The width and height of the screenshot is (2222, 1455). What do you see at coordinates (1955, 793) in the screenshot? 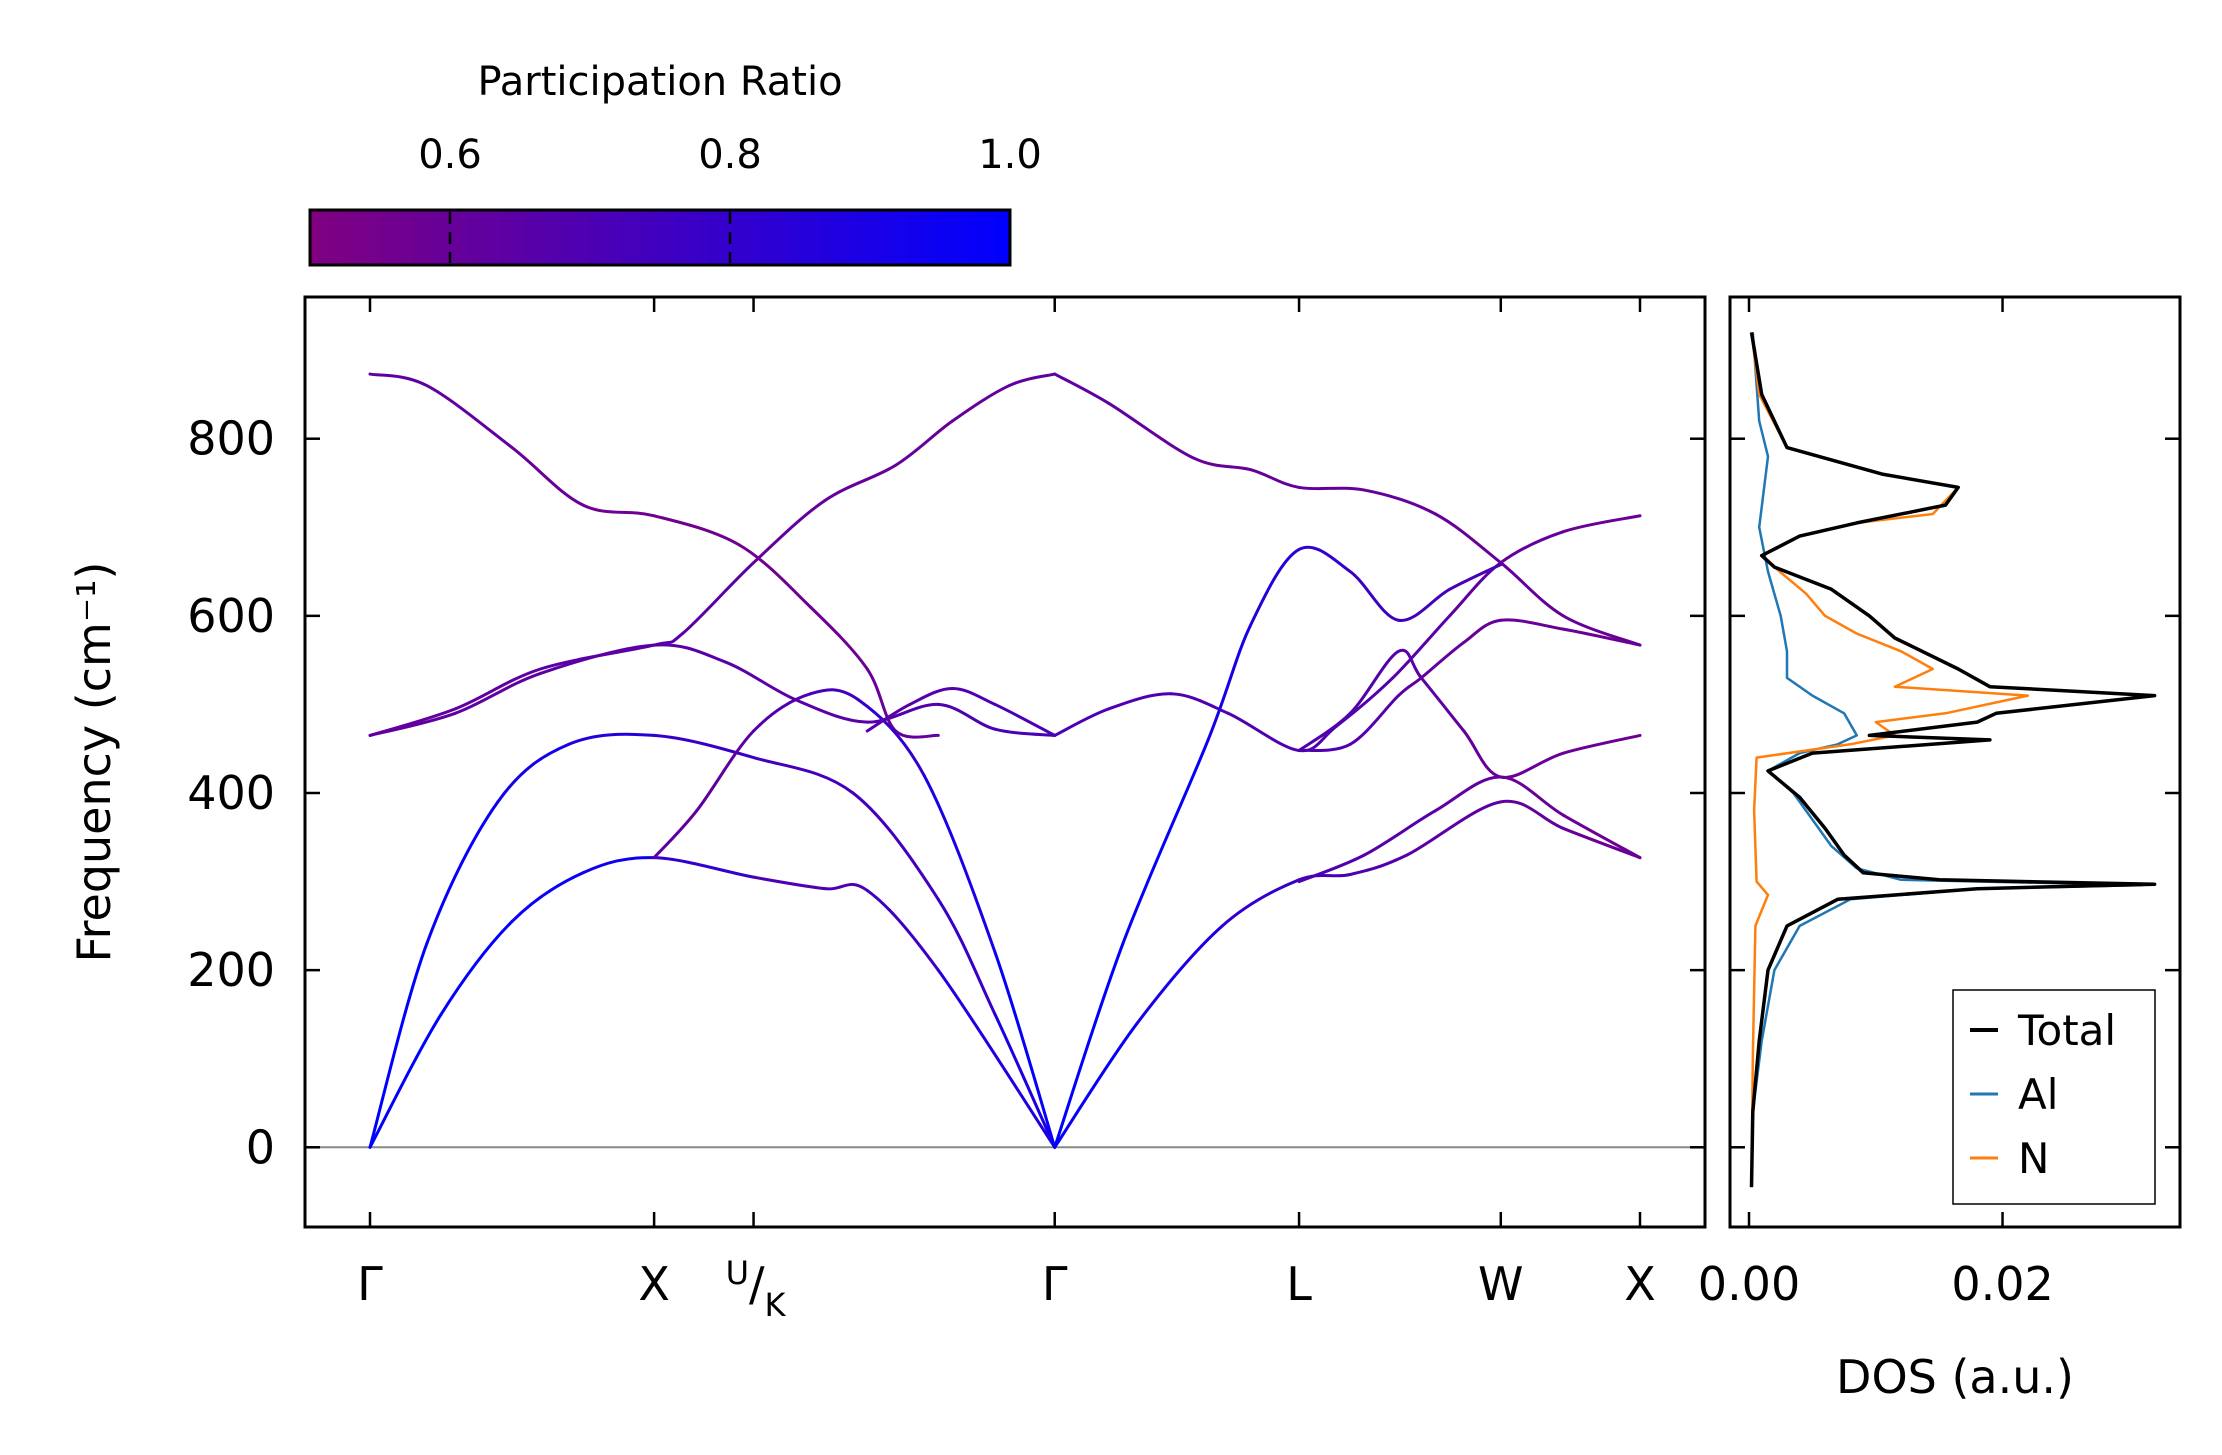
I see `dos-frequency-ticks` at bounding box center [1955, 793].